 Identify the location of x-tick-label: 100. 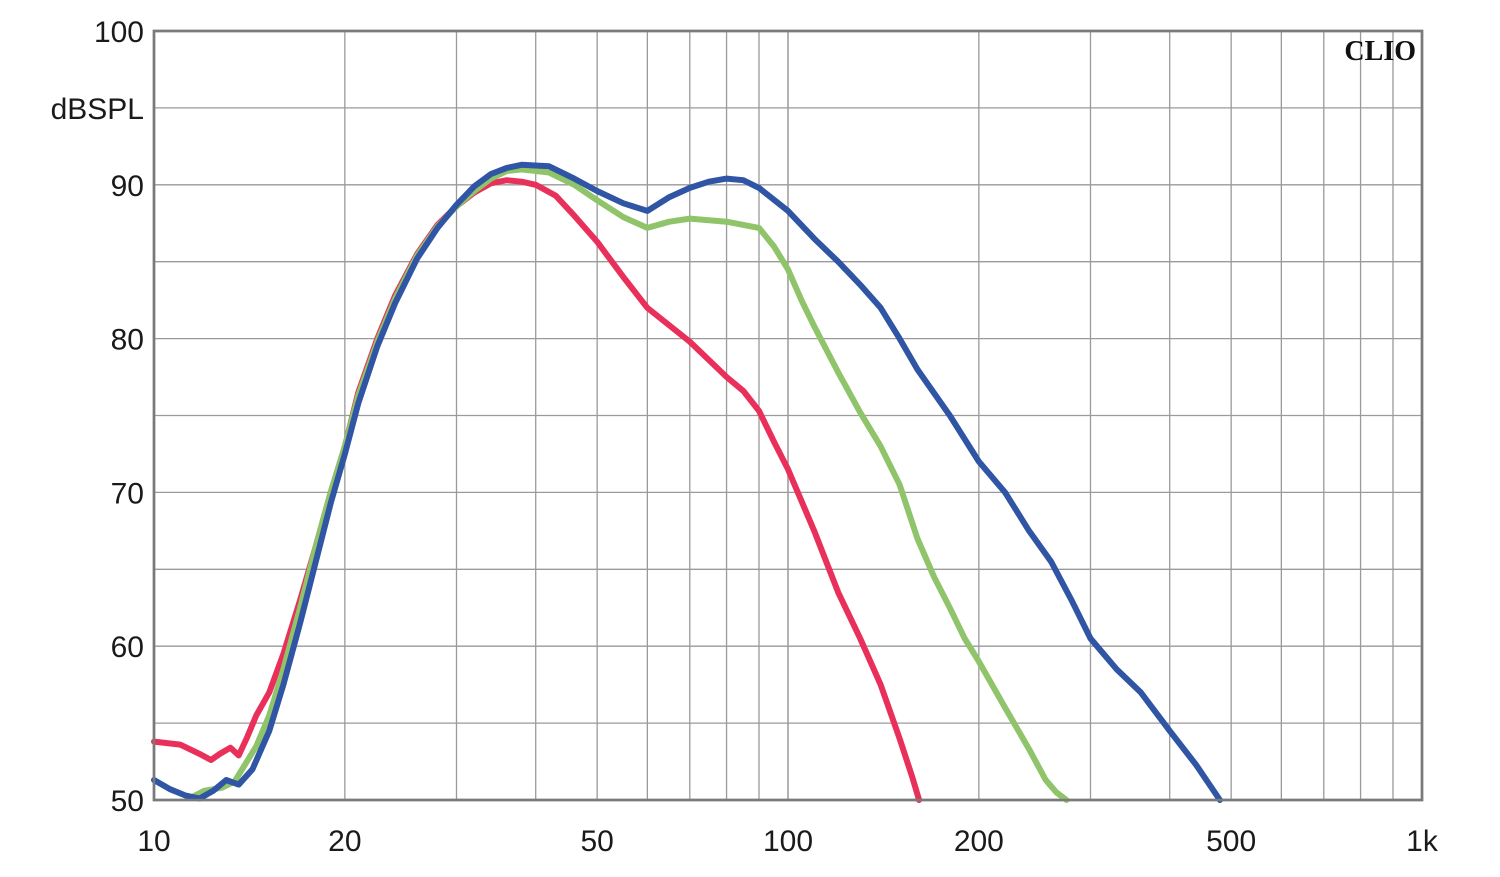
(788, 841).